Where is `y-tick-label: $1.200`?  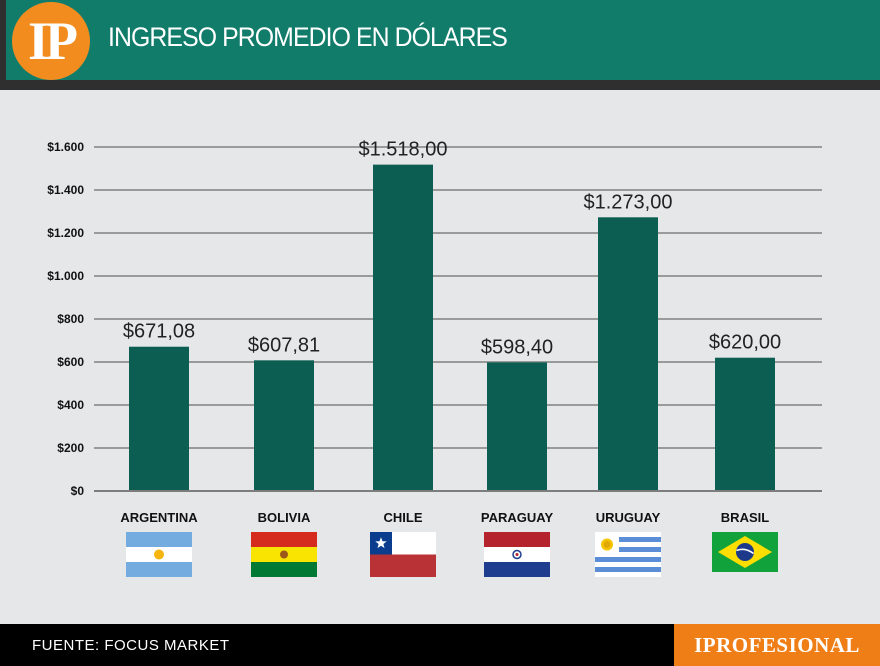 y-tick-label: $1.200 is located at coordinates (65, 233).